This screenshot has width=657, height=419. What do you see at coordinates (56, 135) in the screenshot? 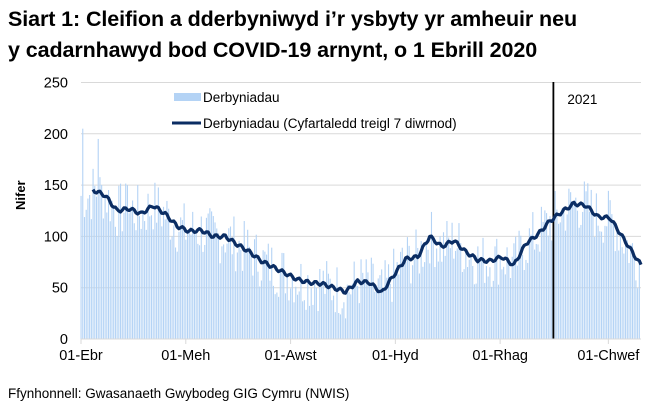
I see `y-tick-label: 200` at bounding box center [56, 135].